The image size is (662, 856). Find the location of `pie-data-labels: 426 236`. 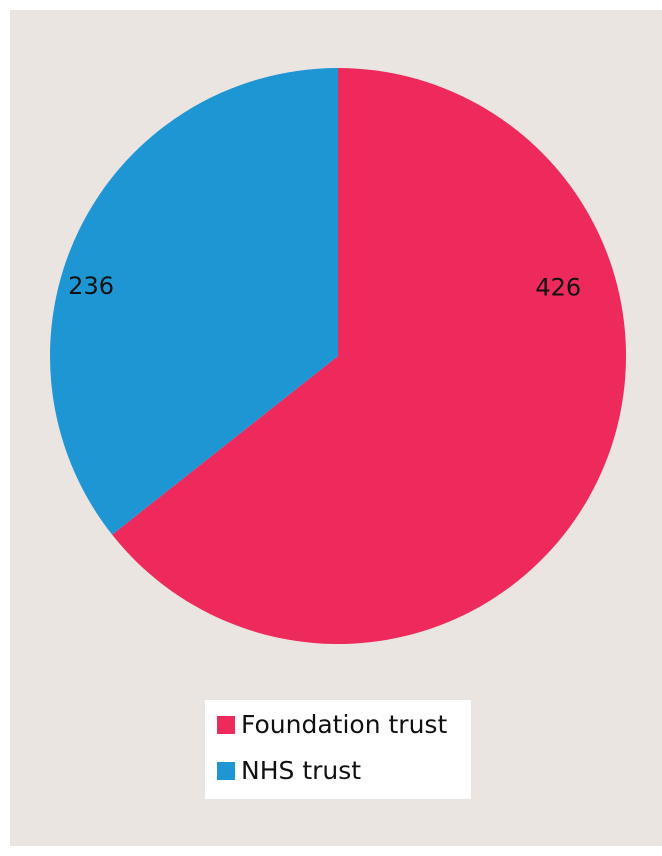

pie-data-labels: 426 236 is located at coordinates (324, 286).